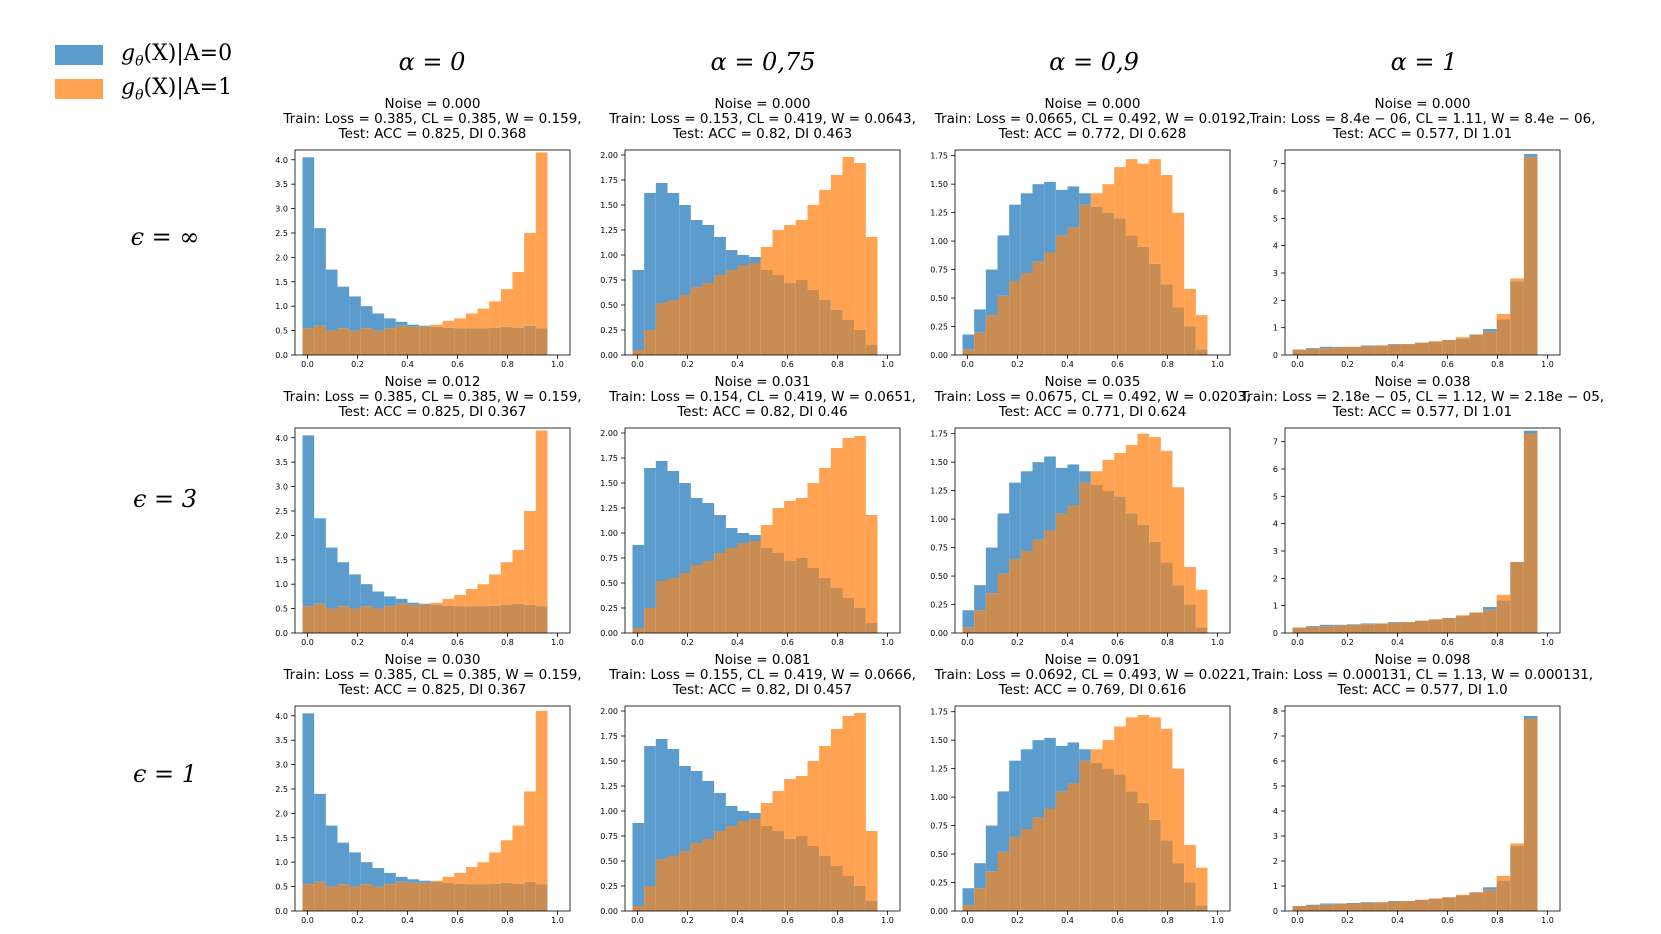 The width and height of the screenshot is (1661, 934). I want to click on subplot-4-title-line-2: Test: ACC = 0.825, DI 0.367, so click(432, 412).